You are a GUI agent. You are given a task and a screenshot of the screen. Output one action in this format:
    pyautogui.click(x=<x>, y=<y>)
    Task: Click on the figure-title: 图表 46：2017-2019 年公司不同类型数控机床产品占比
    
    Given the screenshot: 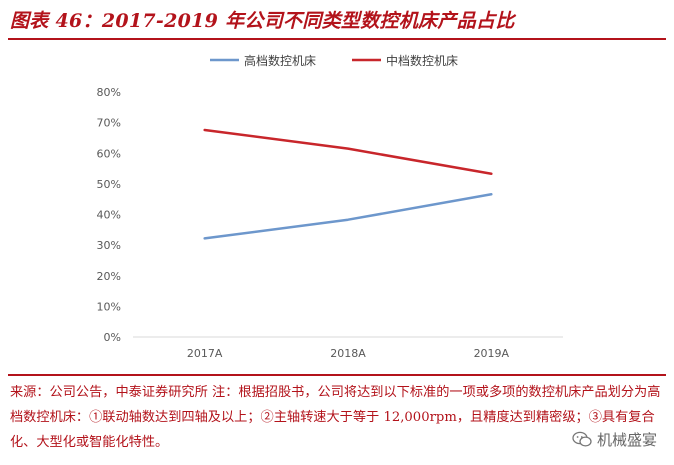 What is the action you would take?
    pyautogui.click(x=262, y=21)
    